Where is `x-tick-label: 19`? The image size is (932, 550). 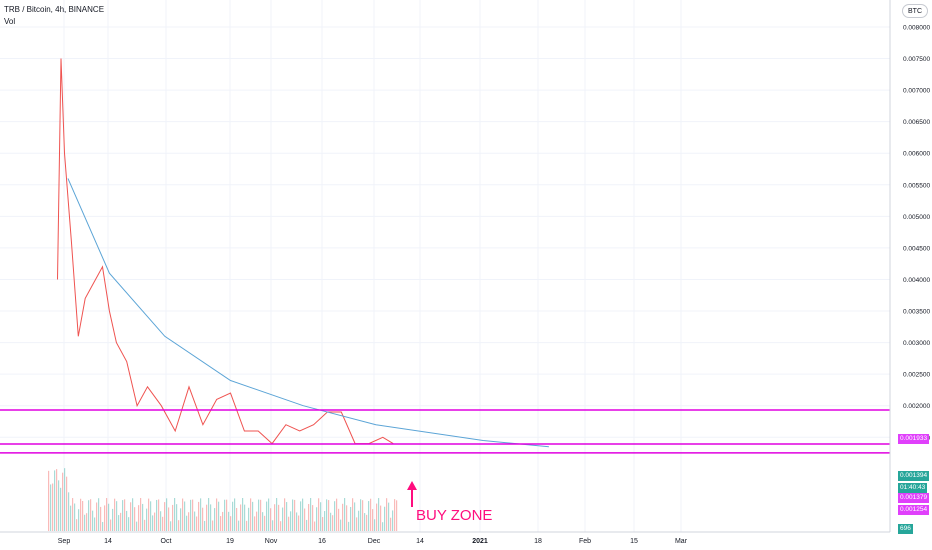 x-tick-label: 19 is located at coordinates (230, 541).